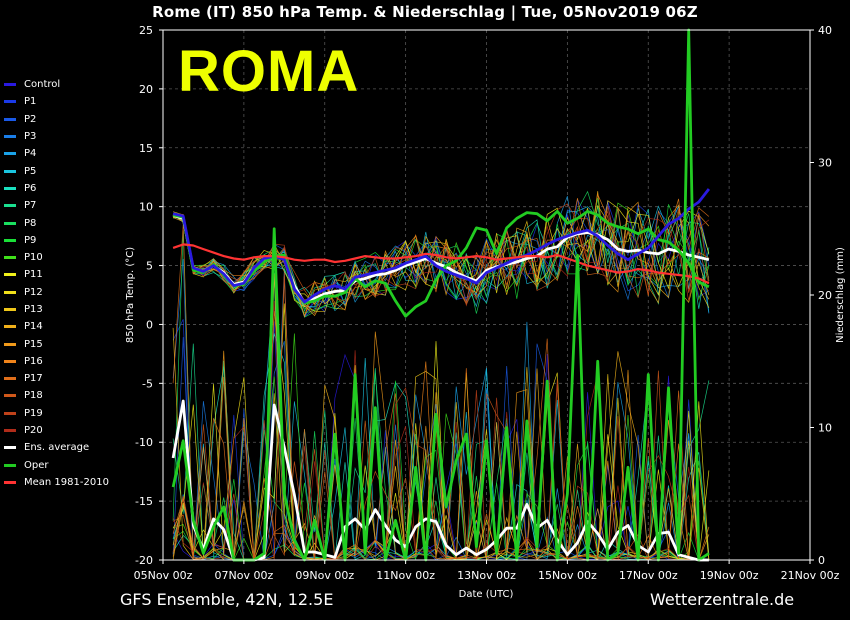 This screenshot has height=620, width=850. Describe the element at coordinates (33, 361) in the screenshot. I see `legend-label: P16` at that location.